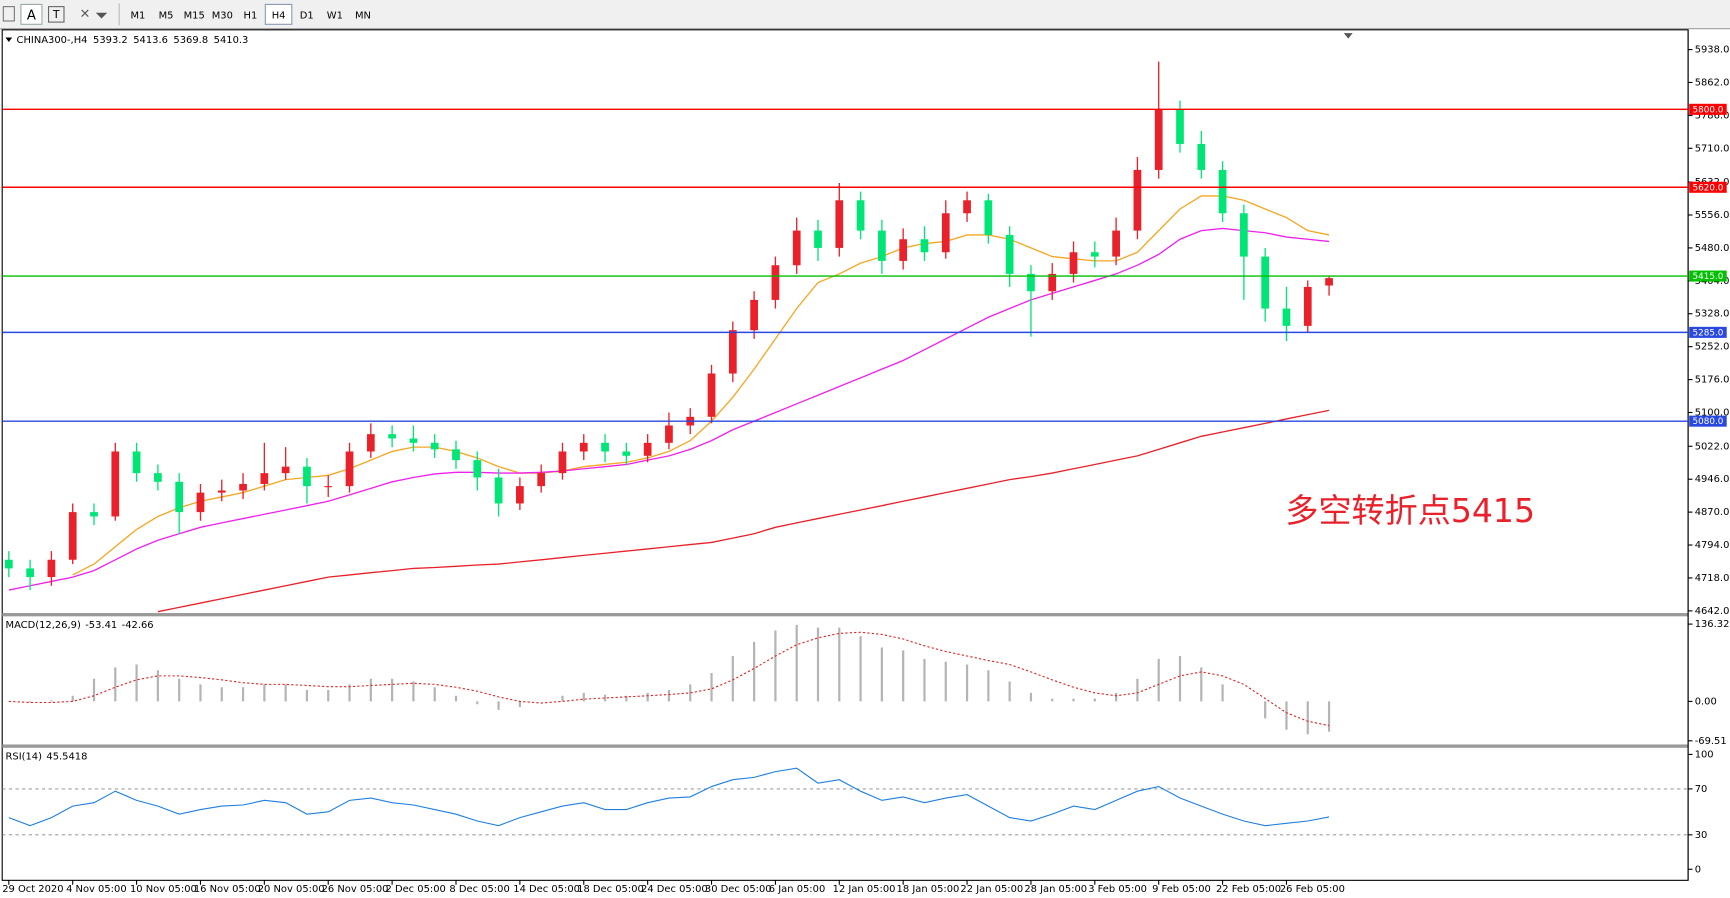 Image resolution: width=1730 pixels, height=898 pixels. Describe the element at coordinates (355, 889) in the screenshot. I see `x-tick-label: 26 Nov 05:00` at that location.